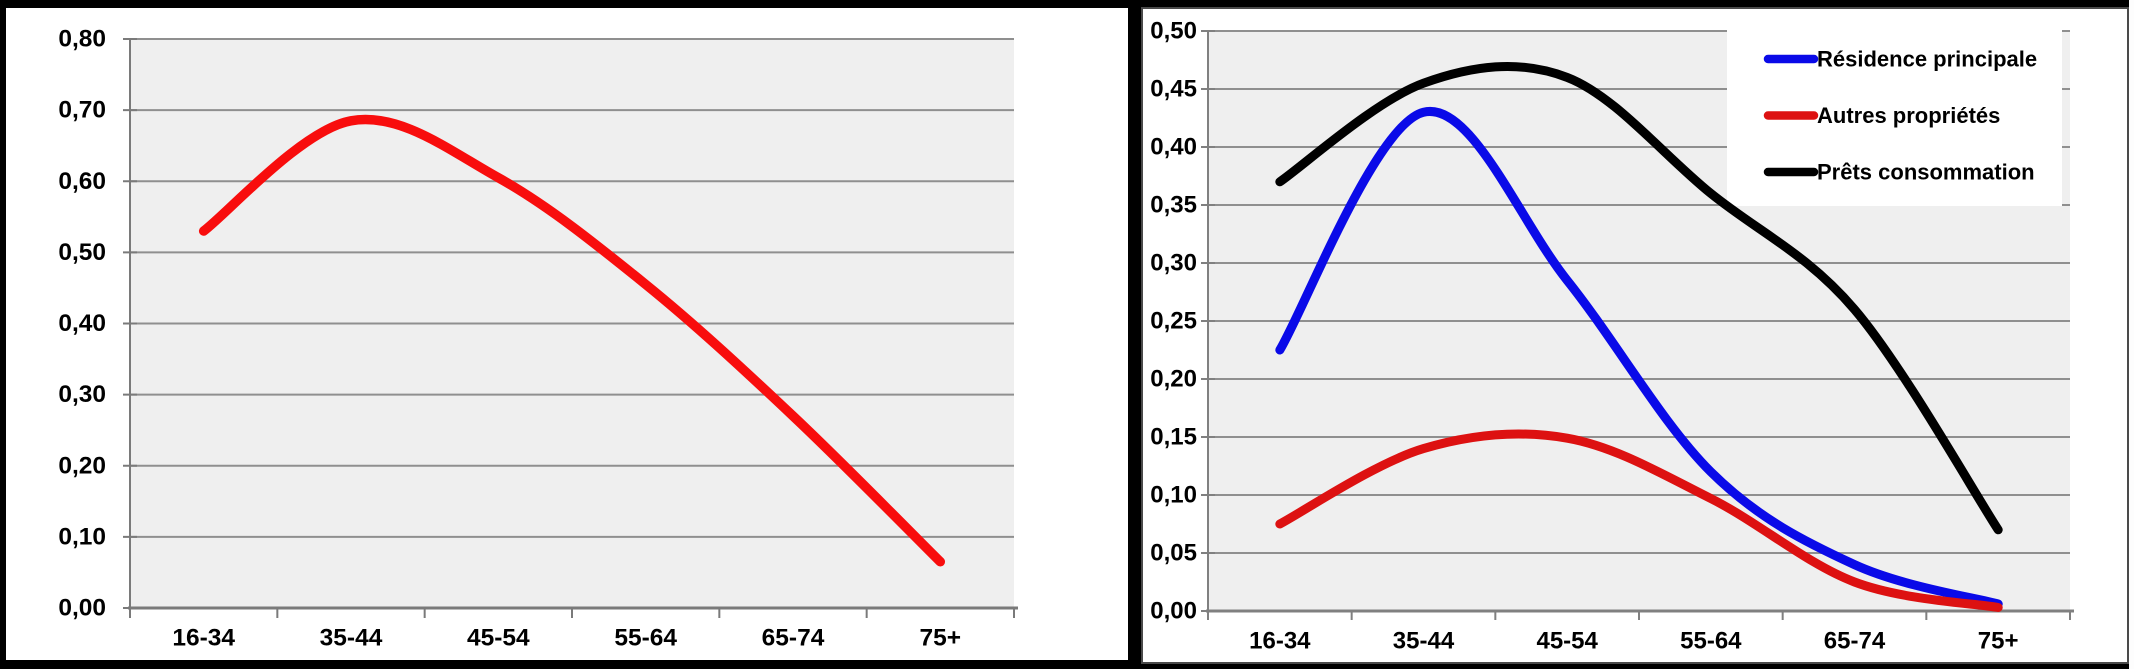 Image resolution: width=2134 pixels, height=669 pixels. Describe the element at coordinates (2131, 334) in the screenshot. I see `page-edge-strip` at that location.